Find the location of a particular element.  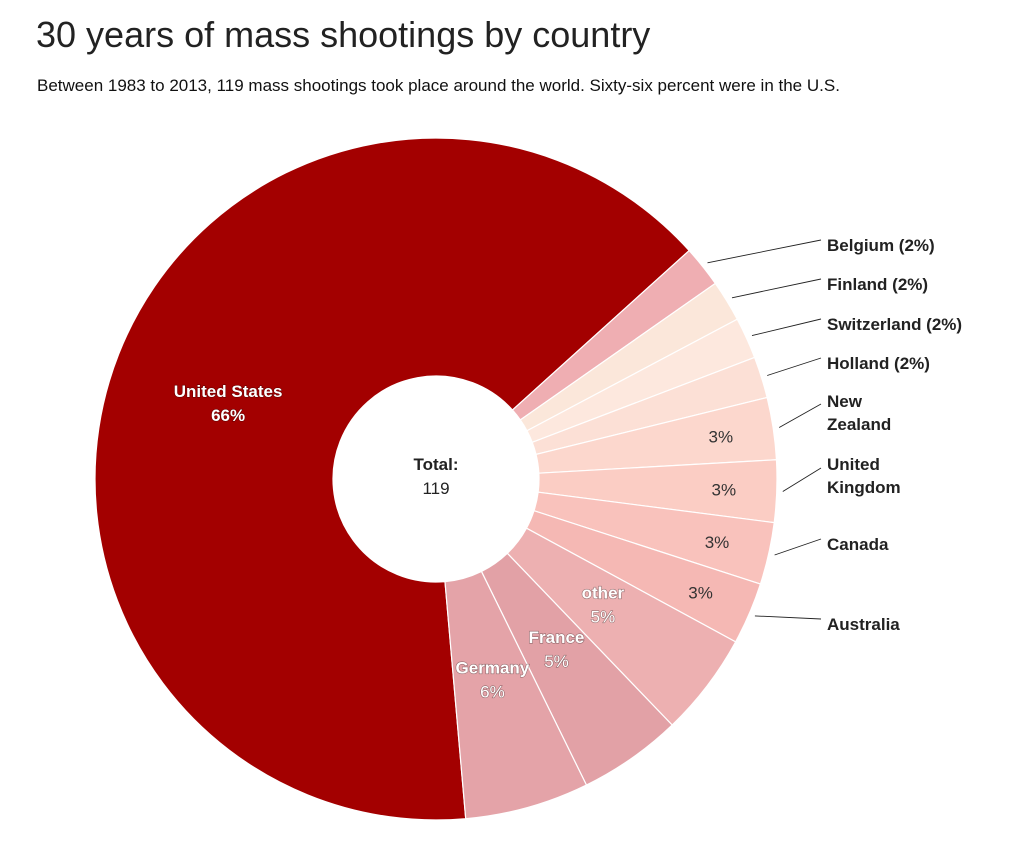

donut-hole is located at coordinates (436, 479).